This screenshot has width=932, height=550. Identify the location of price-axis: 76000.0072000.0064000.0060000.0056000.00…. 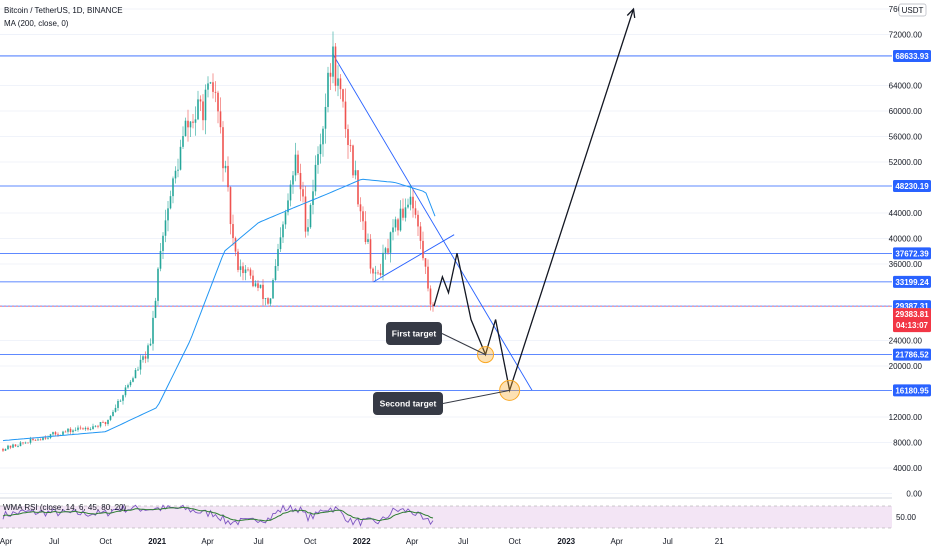
(906, 263).